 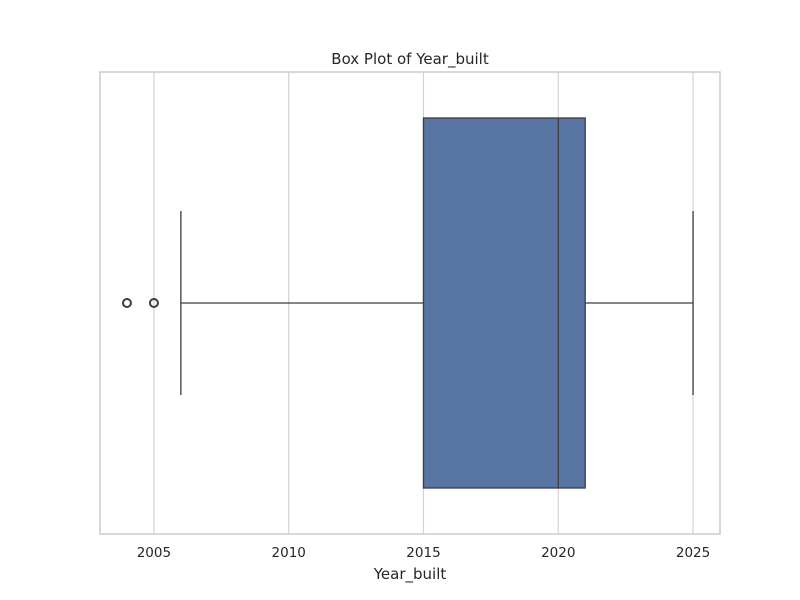 What do you see at coordinates (558, 553) in the screenshot?
I see `x-tick-label: 2020` at bounding box center [558, 553].